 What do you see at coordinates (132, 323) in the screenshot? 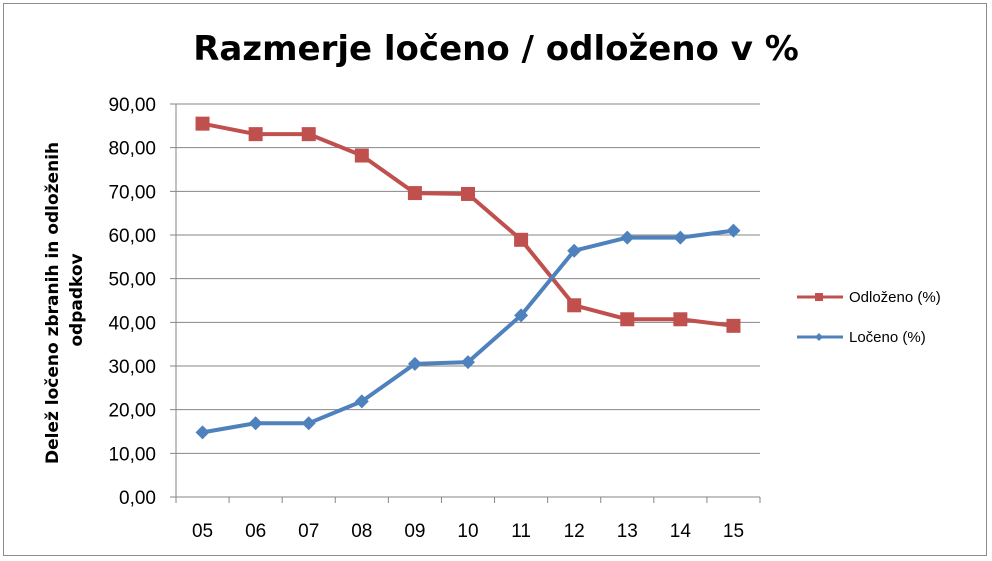
I see `y-tick-label: 40,00` at bounding box center [132, 323].